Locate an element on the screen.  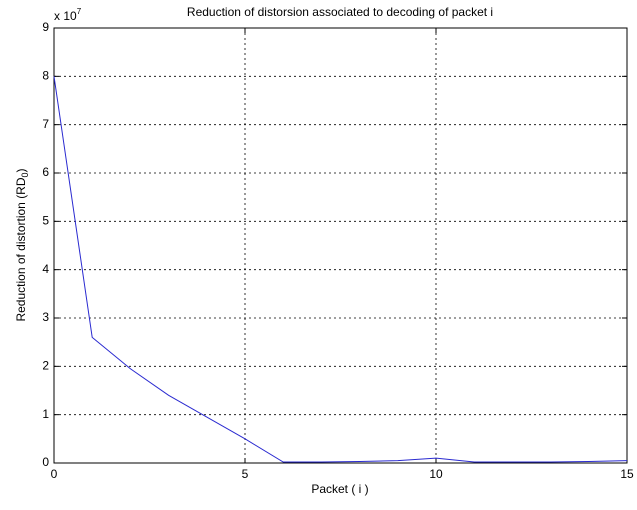
y-tick-label: 1 is located at coordinates (45, 414).